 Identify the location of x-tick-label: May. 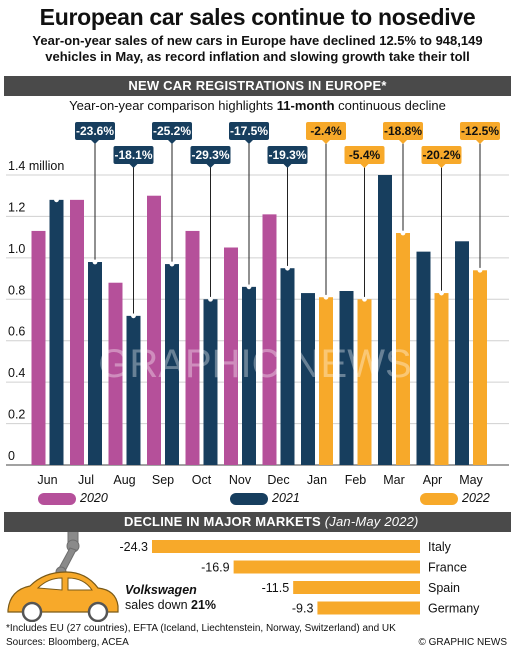
(471, 480).